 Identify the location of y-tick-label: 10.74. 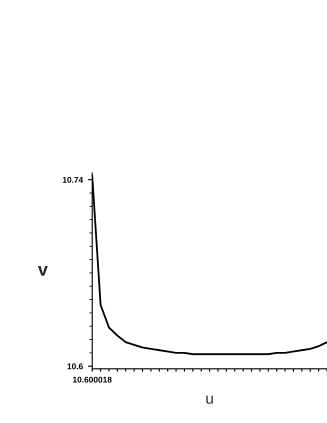
(73, 179).